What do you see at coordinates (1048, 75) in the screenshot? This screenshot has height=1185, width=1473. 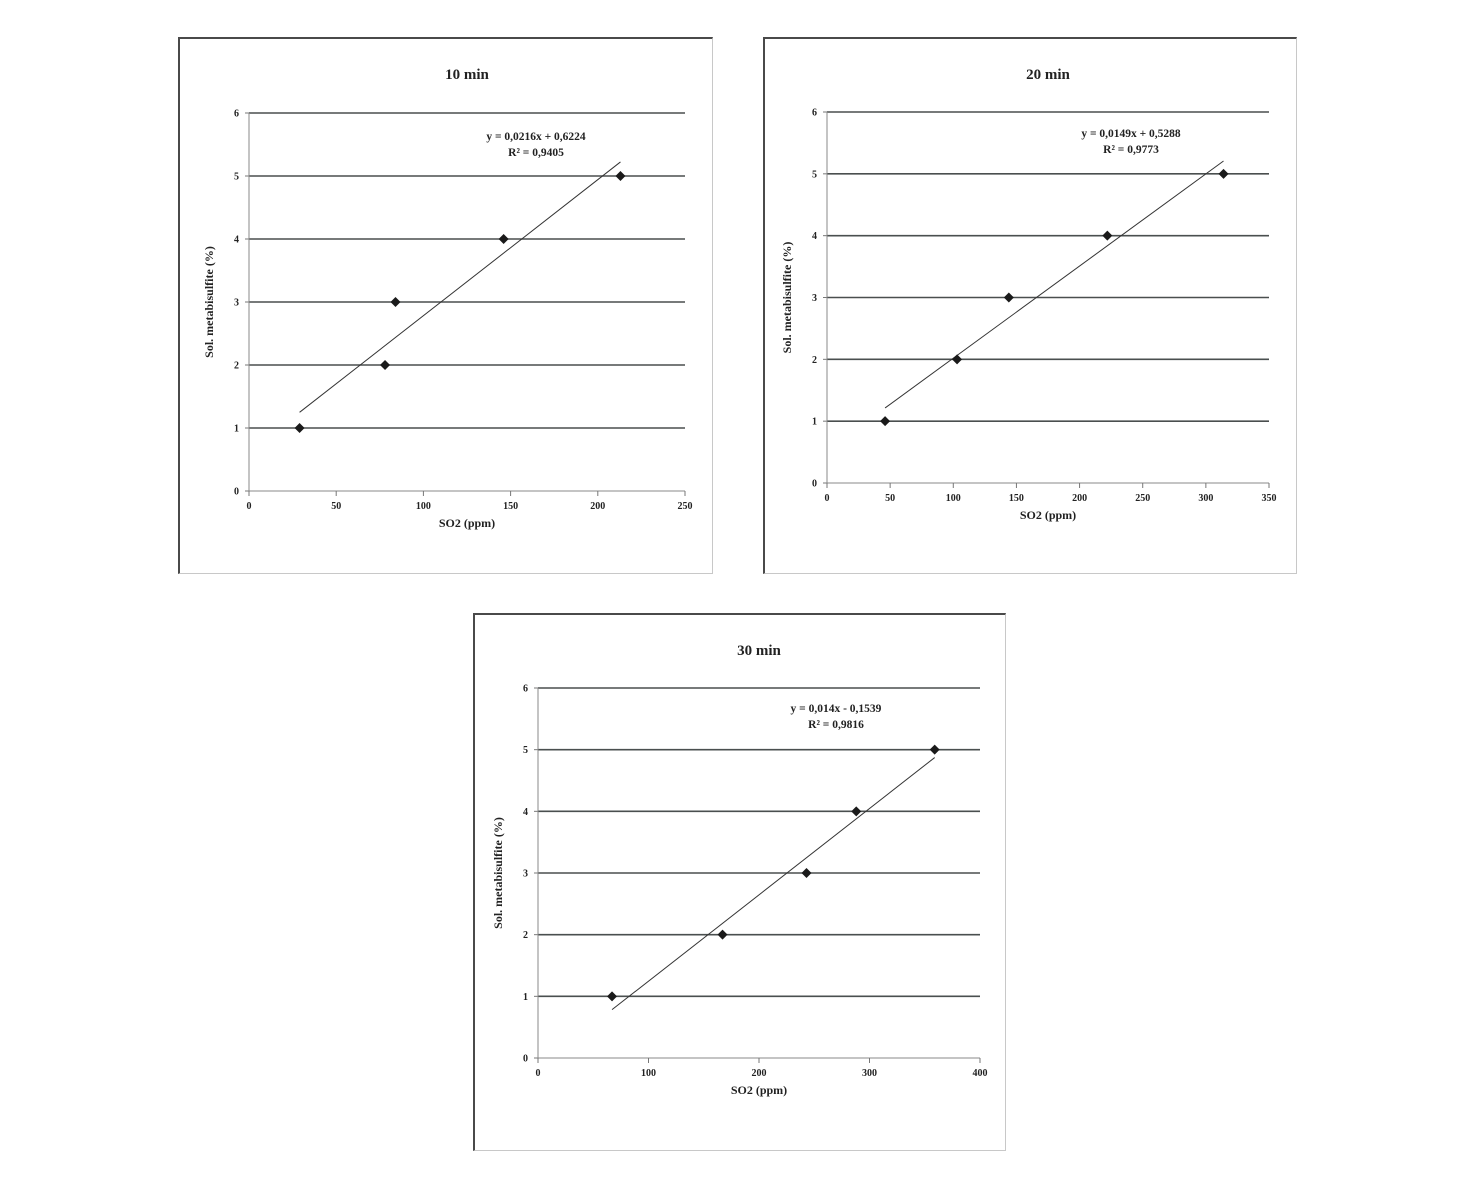 I see `chart-title: 20 min` at bounding box center [1048, 75].